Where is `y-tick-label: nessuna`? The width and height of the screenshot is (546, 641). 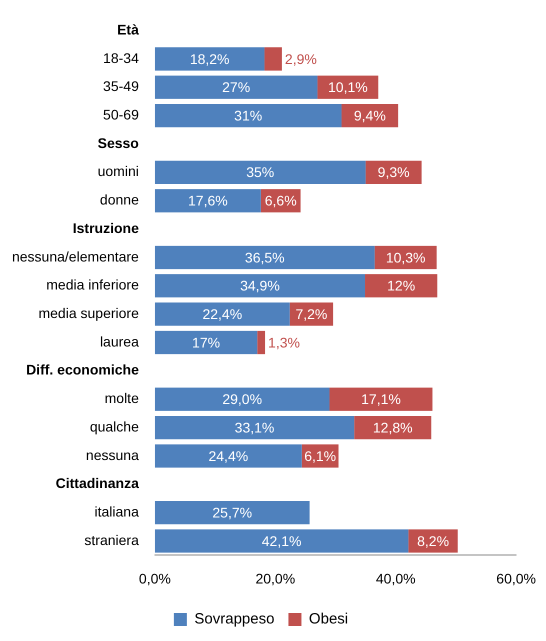 y-tick-label: nessuna is located at coordinates (113, 454).